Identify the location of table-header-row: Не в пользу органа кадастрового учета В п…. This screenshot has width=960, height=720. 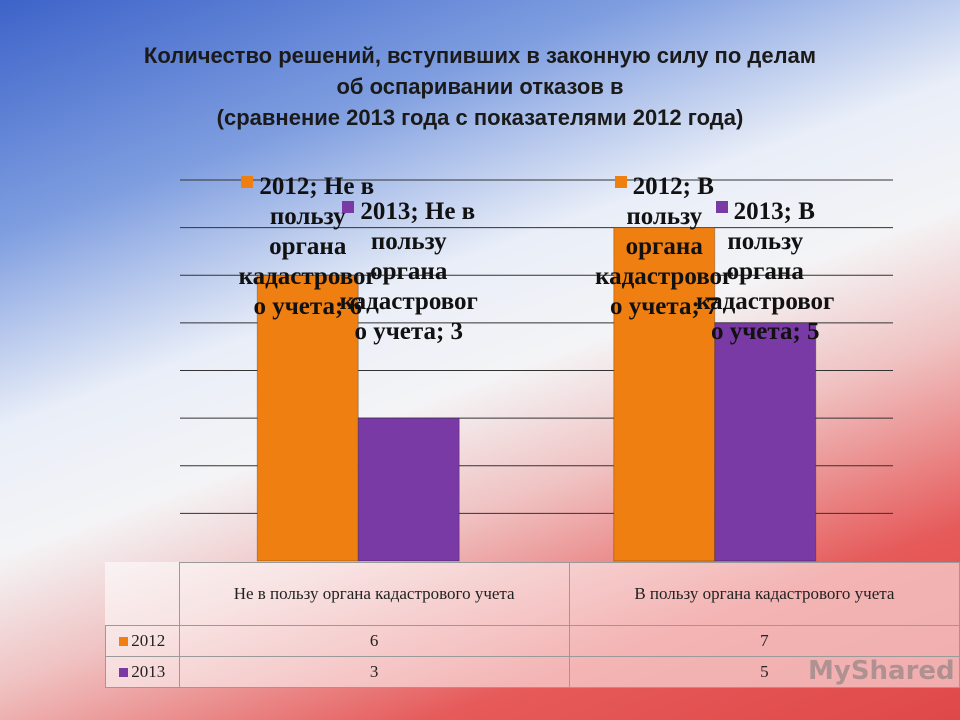
(533, 594).